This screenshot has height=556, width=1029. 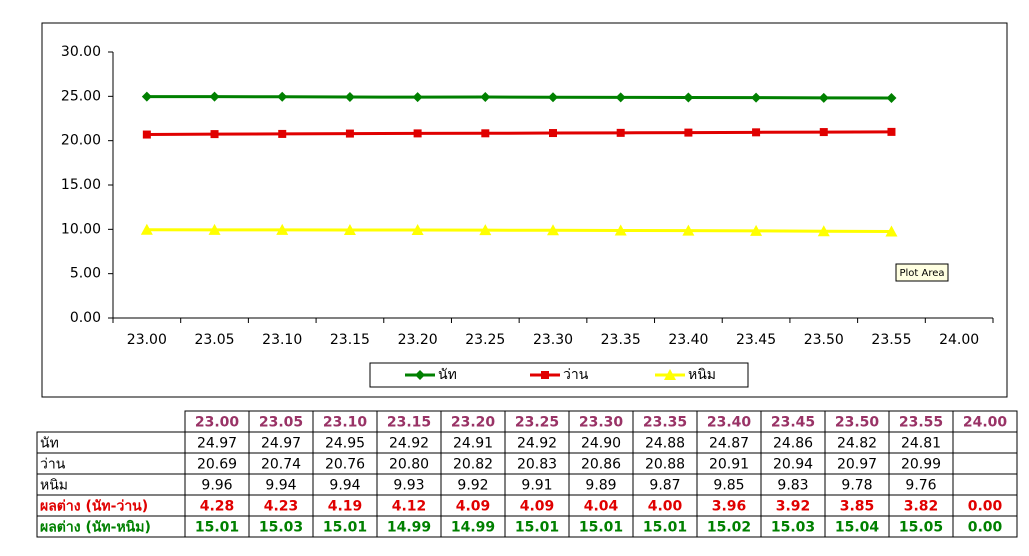 I want to click on table-value: 24.86, so click(x=793, y=444).